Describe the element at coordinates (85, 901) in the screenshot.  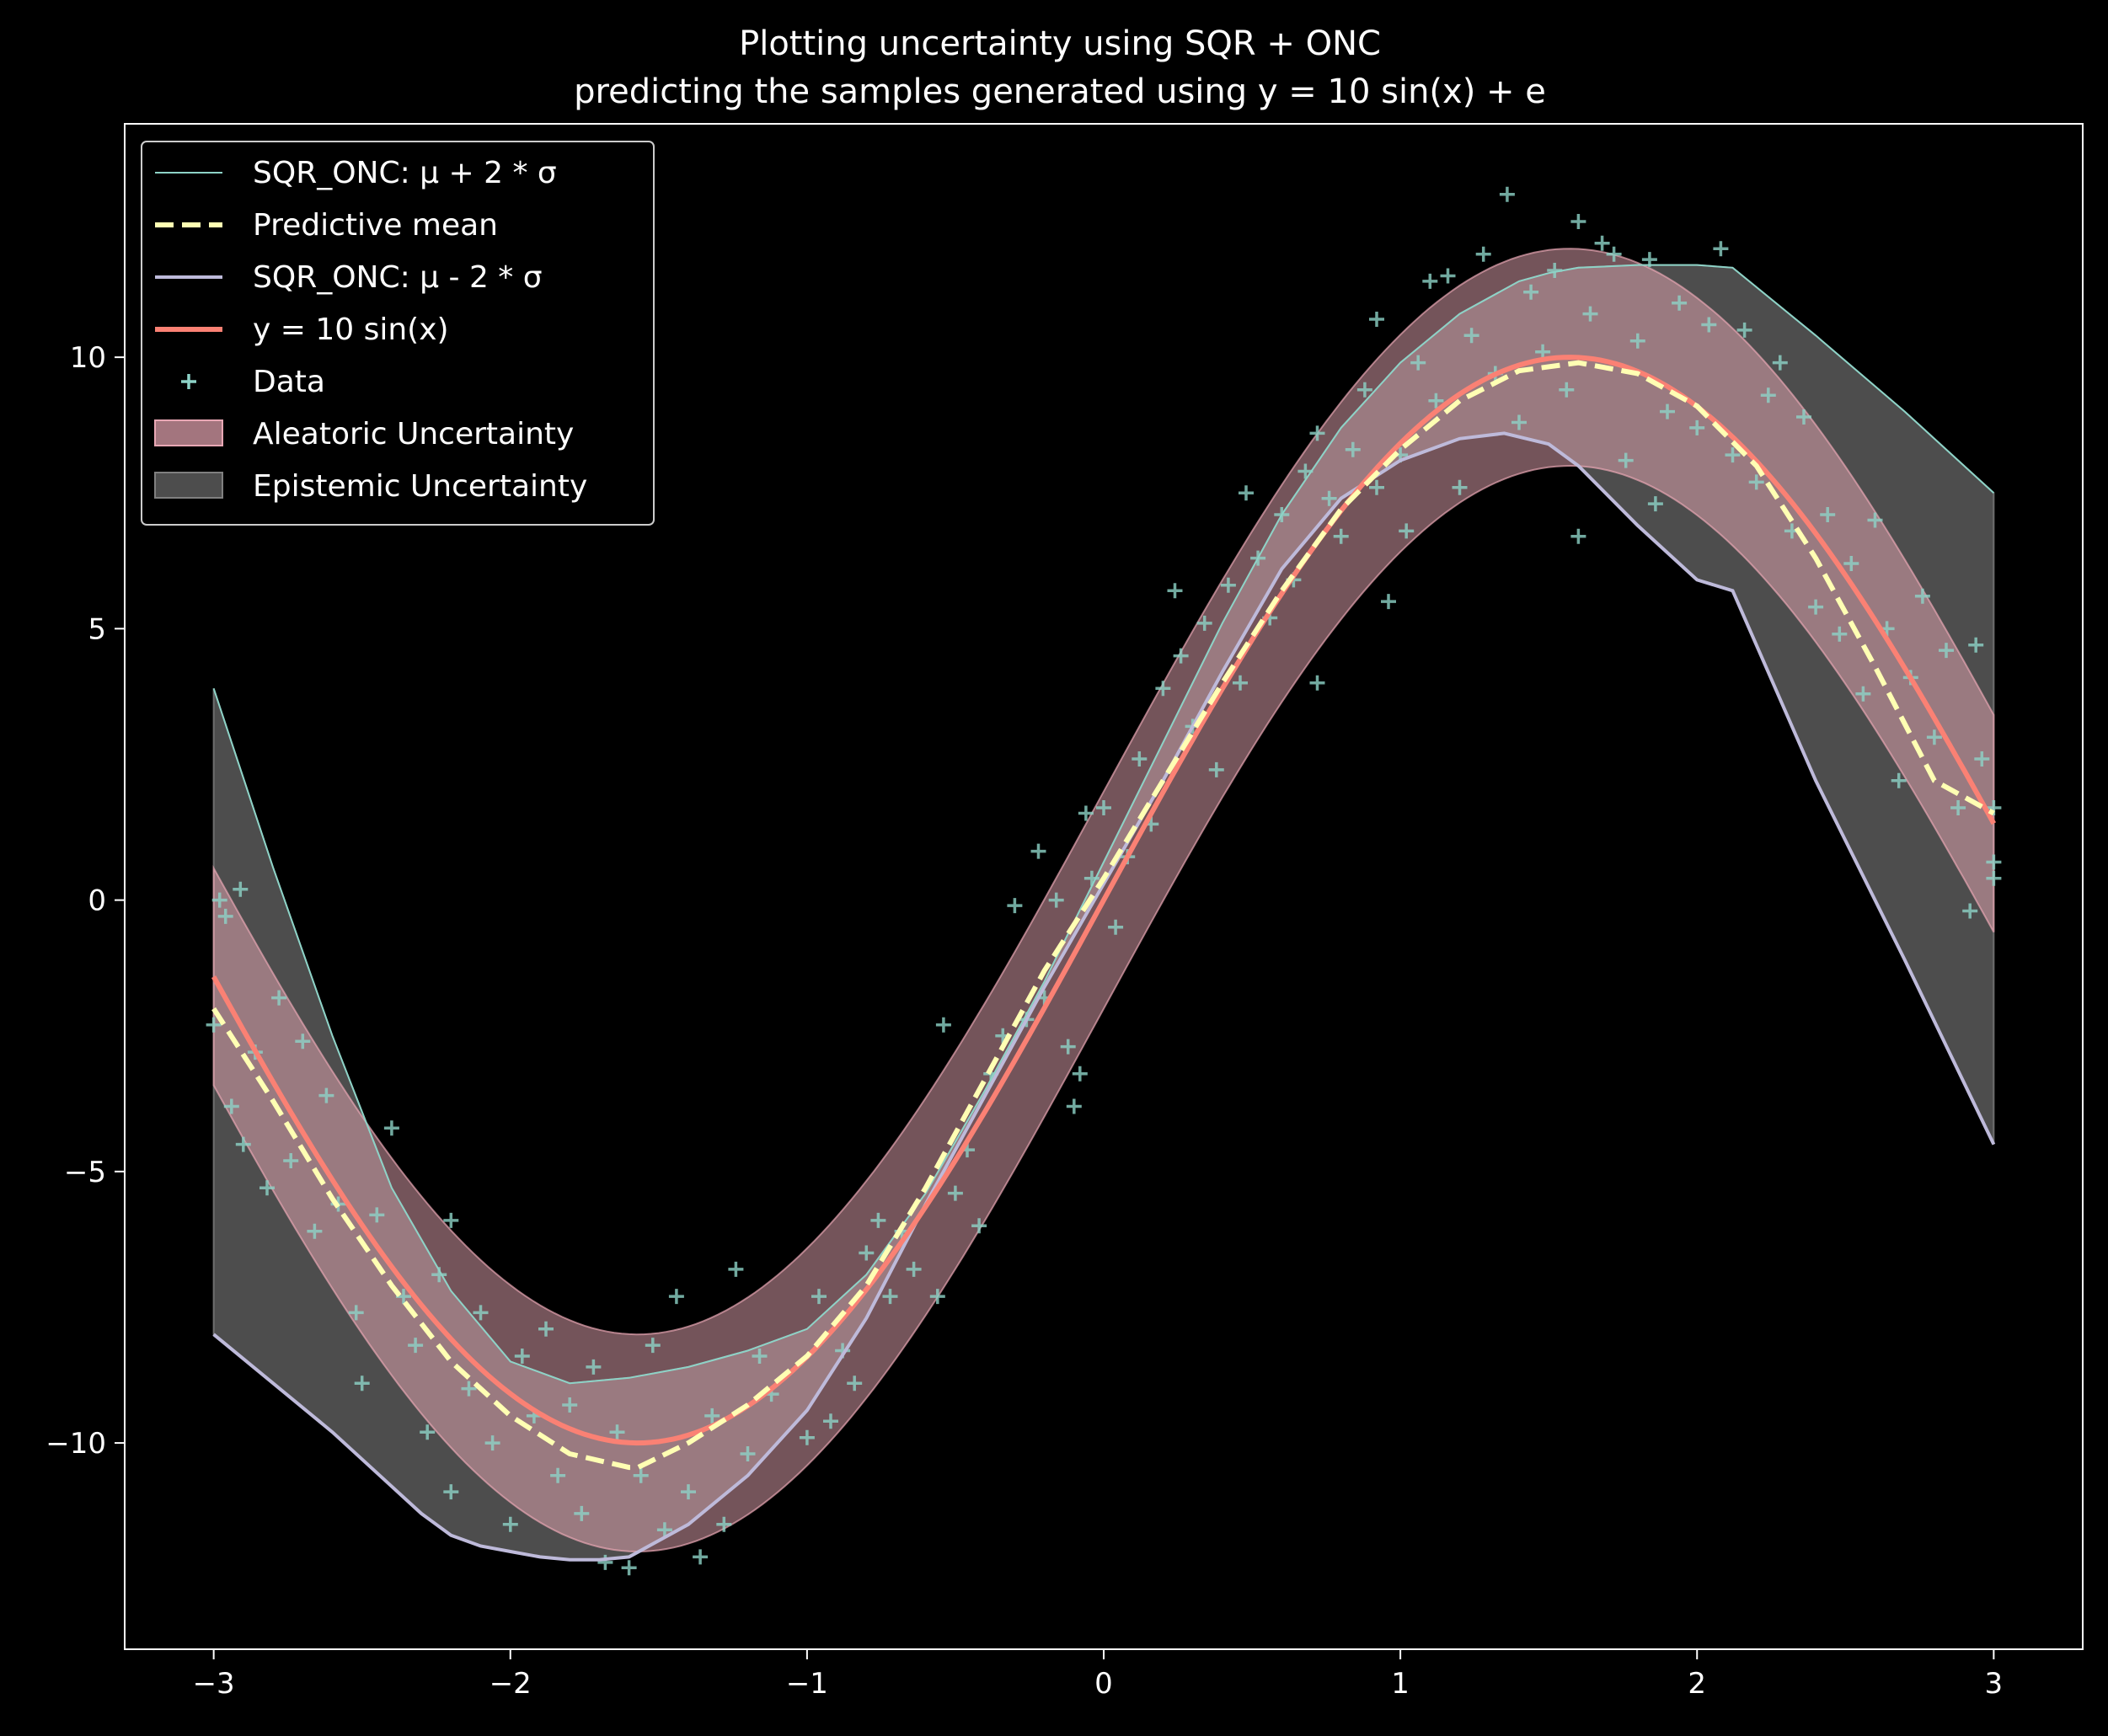
I see `y-axis: −10 −5 0 5 10` at that location.